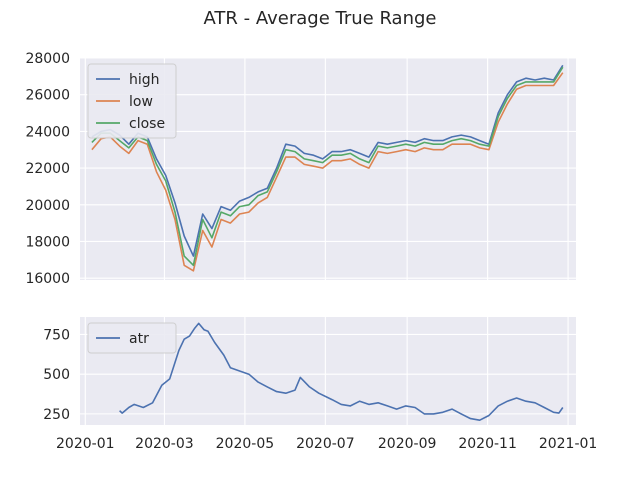 Image resolution: width=640 pixels, height=480 pixels. What do you see at coordinates (56, 375) in the screenshot?
I see `atr-ytick-label: 500` at bounding box center [56, 375].